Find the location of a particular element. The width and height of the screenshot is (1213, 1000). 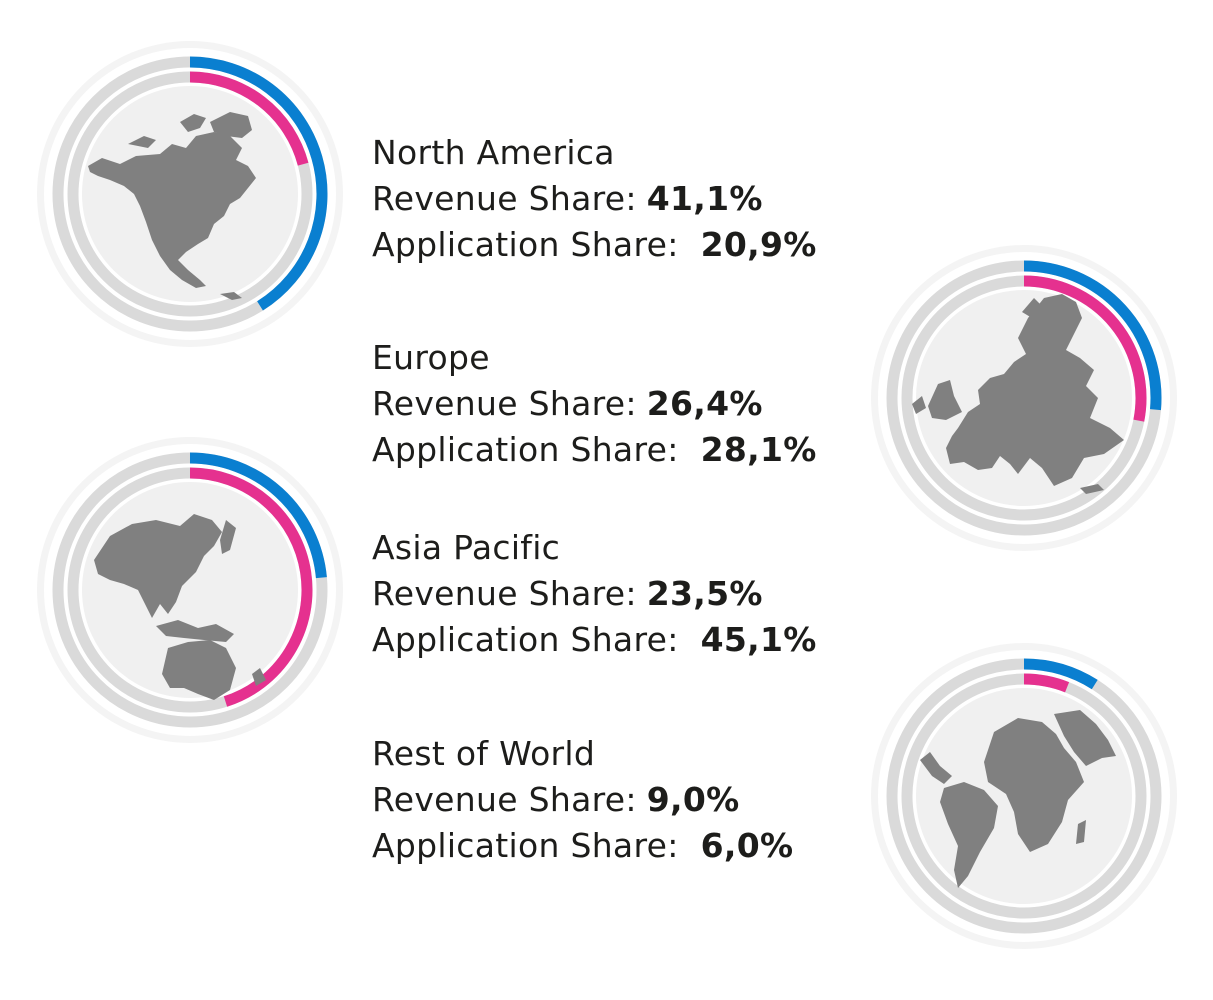

donut-rest-of-world is located at coordinates (1024, 796).